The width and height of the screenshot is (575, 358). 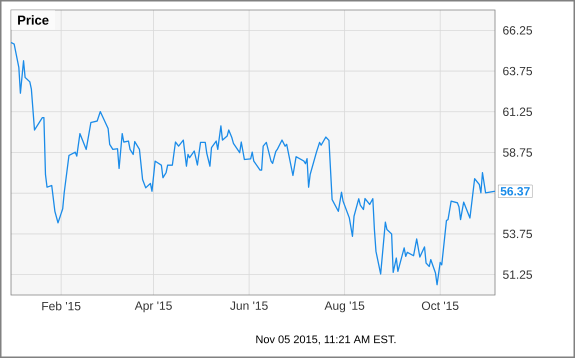 What do you see at coordinates (515, 191) in the screenshot?
I see `annotation: 56.37` at bounding box center [515, 191].